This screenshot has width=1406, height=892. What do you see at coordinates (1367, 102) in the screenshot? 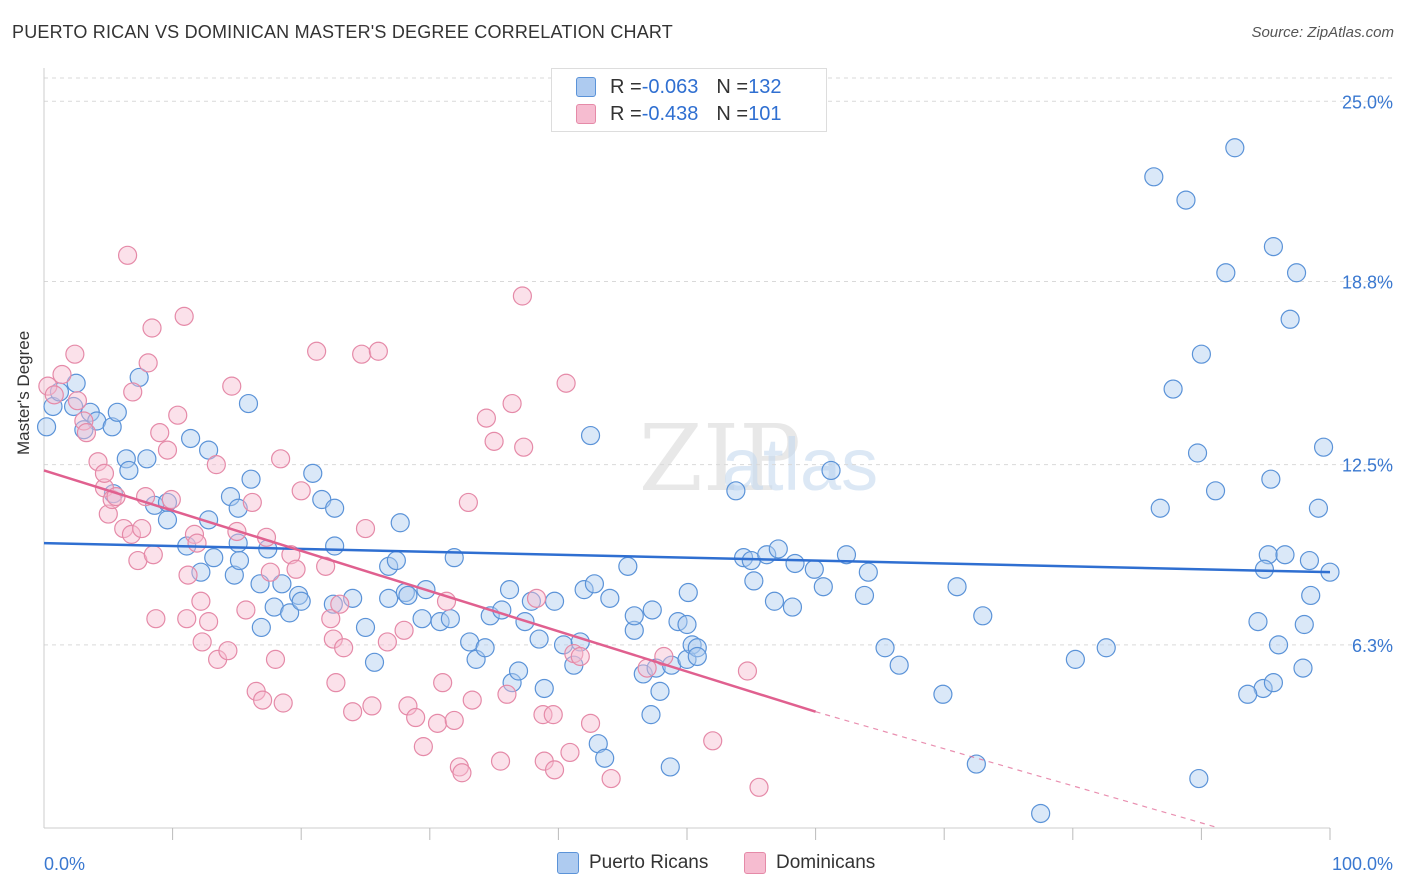
I see `y-tick-label: 25.0%` at bounding box center [1367, 102].